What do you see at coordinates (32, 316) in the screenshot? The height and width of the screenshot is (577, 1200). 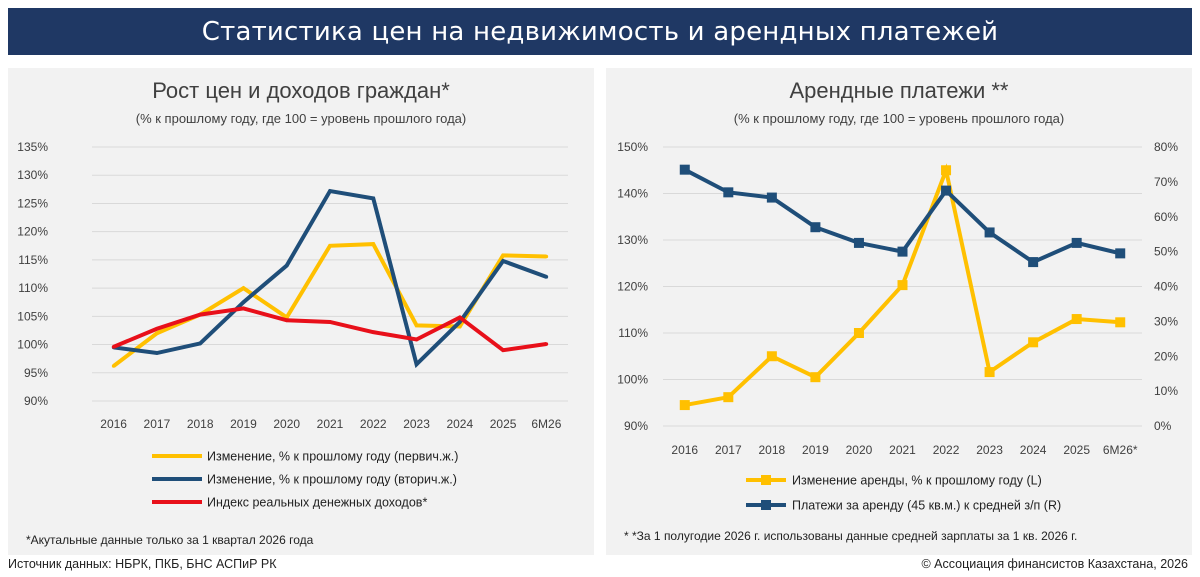 I see `y-tick-label: 105%` at bounding box center [32, 316].